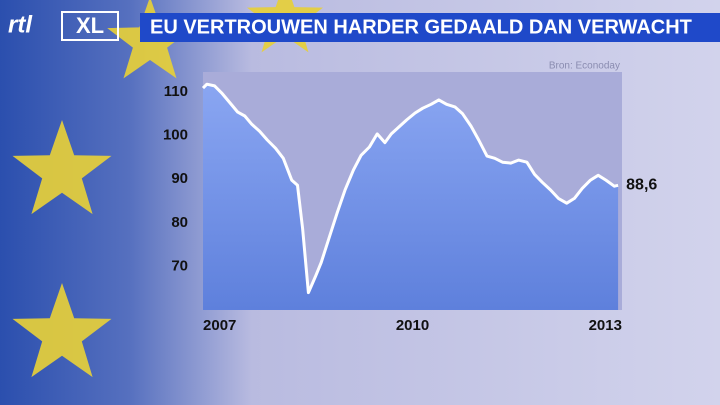 The image size is (720, 405). I want to click on y-tick-label: 80, so click(179, 222).